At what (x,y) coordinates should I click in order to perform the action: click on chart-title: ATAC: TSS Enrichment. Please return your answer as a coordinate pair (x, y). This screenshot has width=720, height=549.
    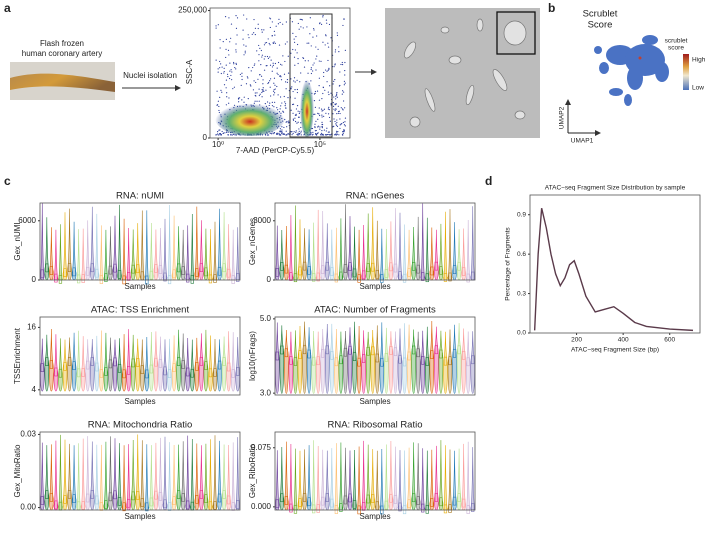
    Looking at the image, I should click on (140, 310).